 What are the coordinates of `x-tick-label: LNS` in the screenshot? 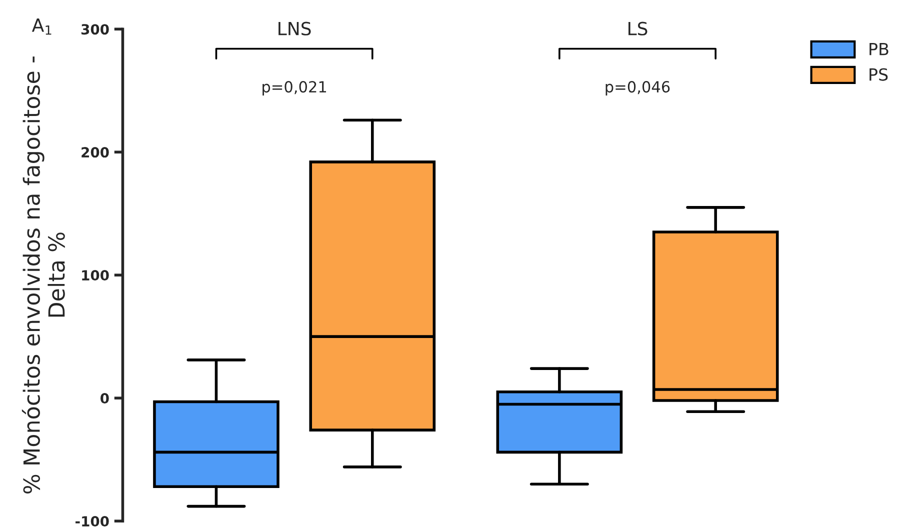 It's located at (294, 29).